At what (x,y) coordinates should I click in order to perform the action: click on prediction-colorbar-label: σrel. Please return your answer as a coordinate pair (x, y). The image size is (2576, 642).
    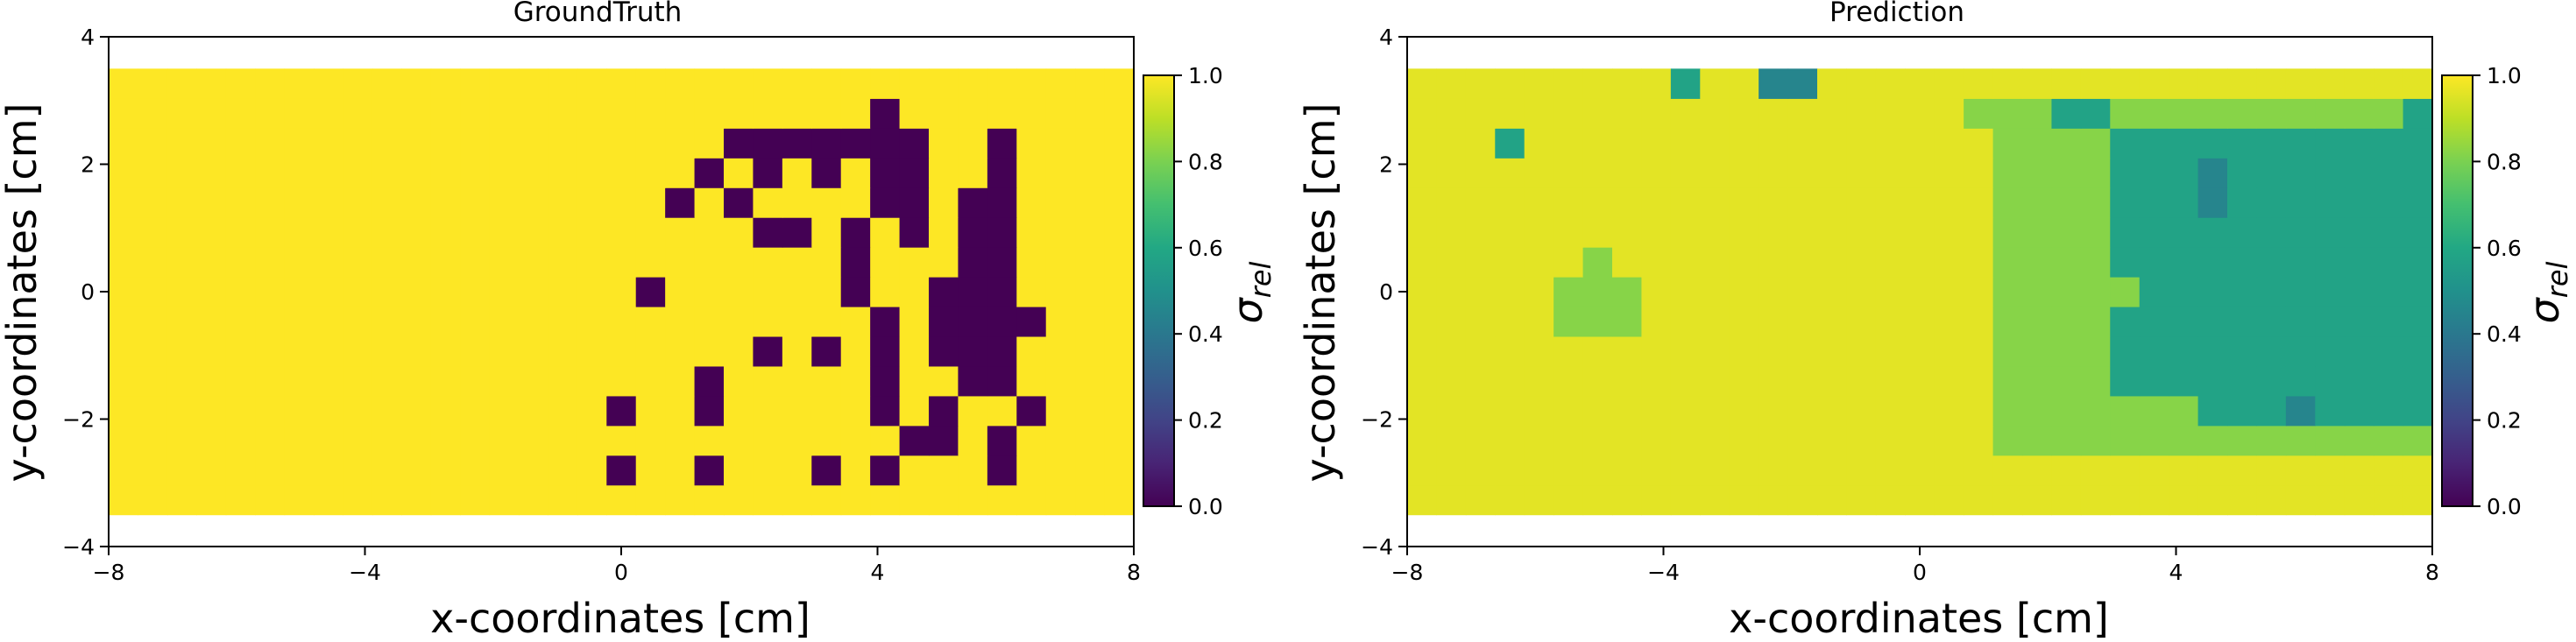
    Looking at the image, I should click on (2547, 292).